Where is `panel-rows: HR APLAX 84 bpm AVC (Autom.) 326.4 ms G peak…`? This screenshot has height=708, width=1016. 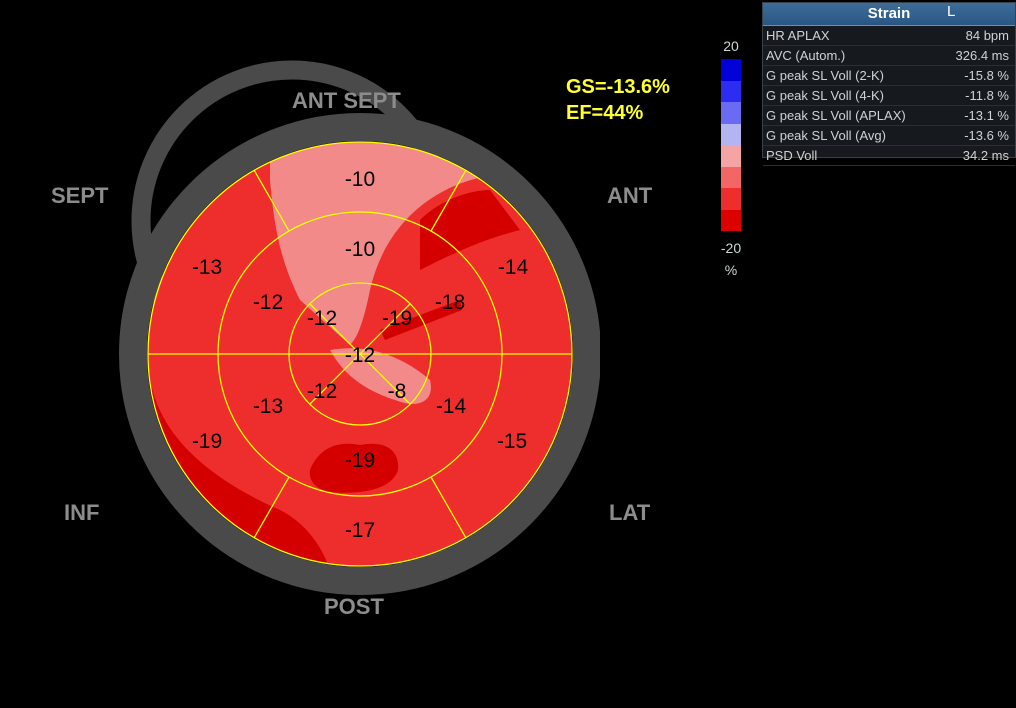
panel-rows: HR APLAX 84 bpm AVC (Autom.) 326.4 ms G peak… is located at coordinates (889, 96).